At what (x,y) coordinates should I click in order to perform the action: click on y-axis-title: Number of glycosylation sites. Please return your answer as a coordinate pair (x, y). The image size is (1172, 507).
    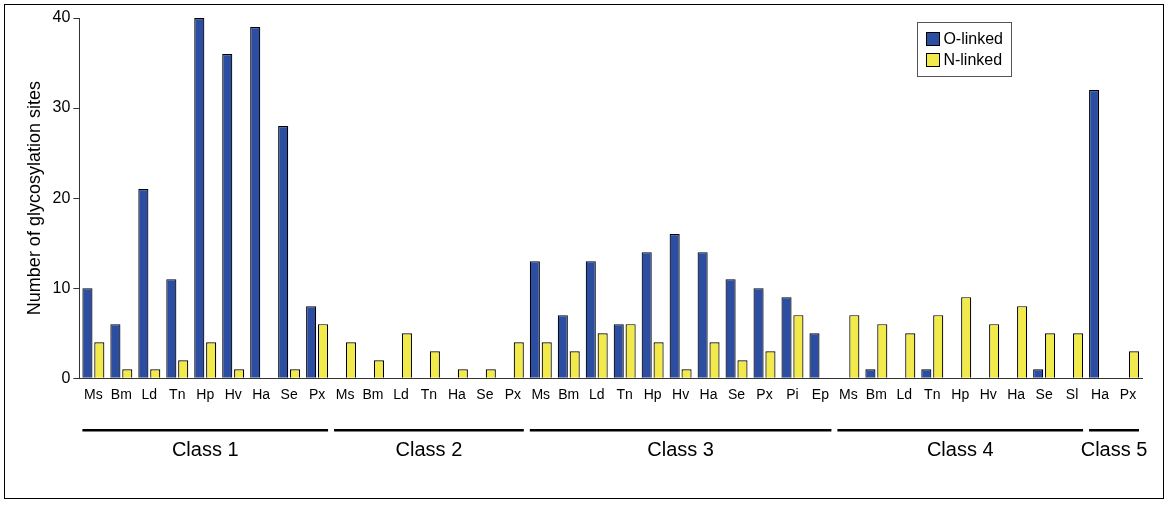
    Looking at the image, I should click on (33, 198).